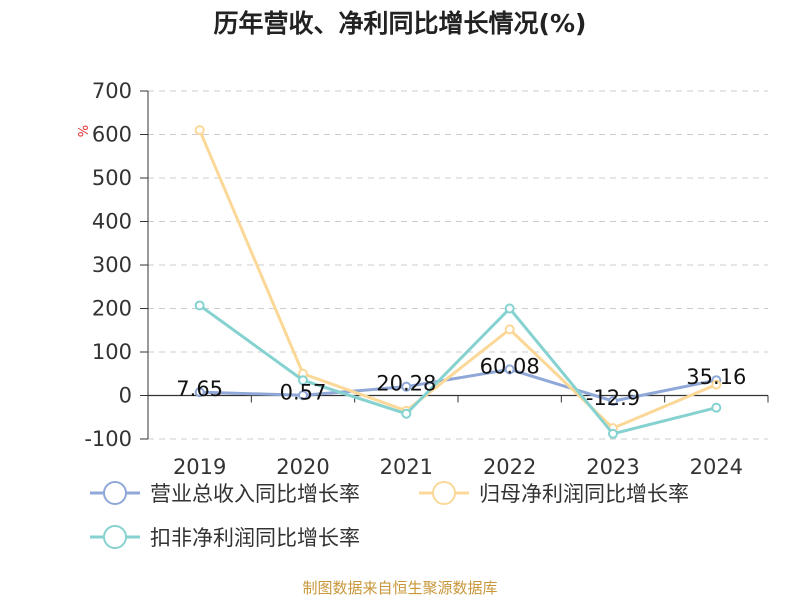  I want to click on data-label-layer: 7.65 0.57 20.28 60.08 -12.9 35.16, so click(461, 382).